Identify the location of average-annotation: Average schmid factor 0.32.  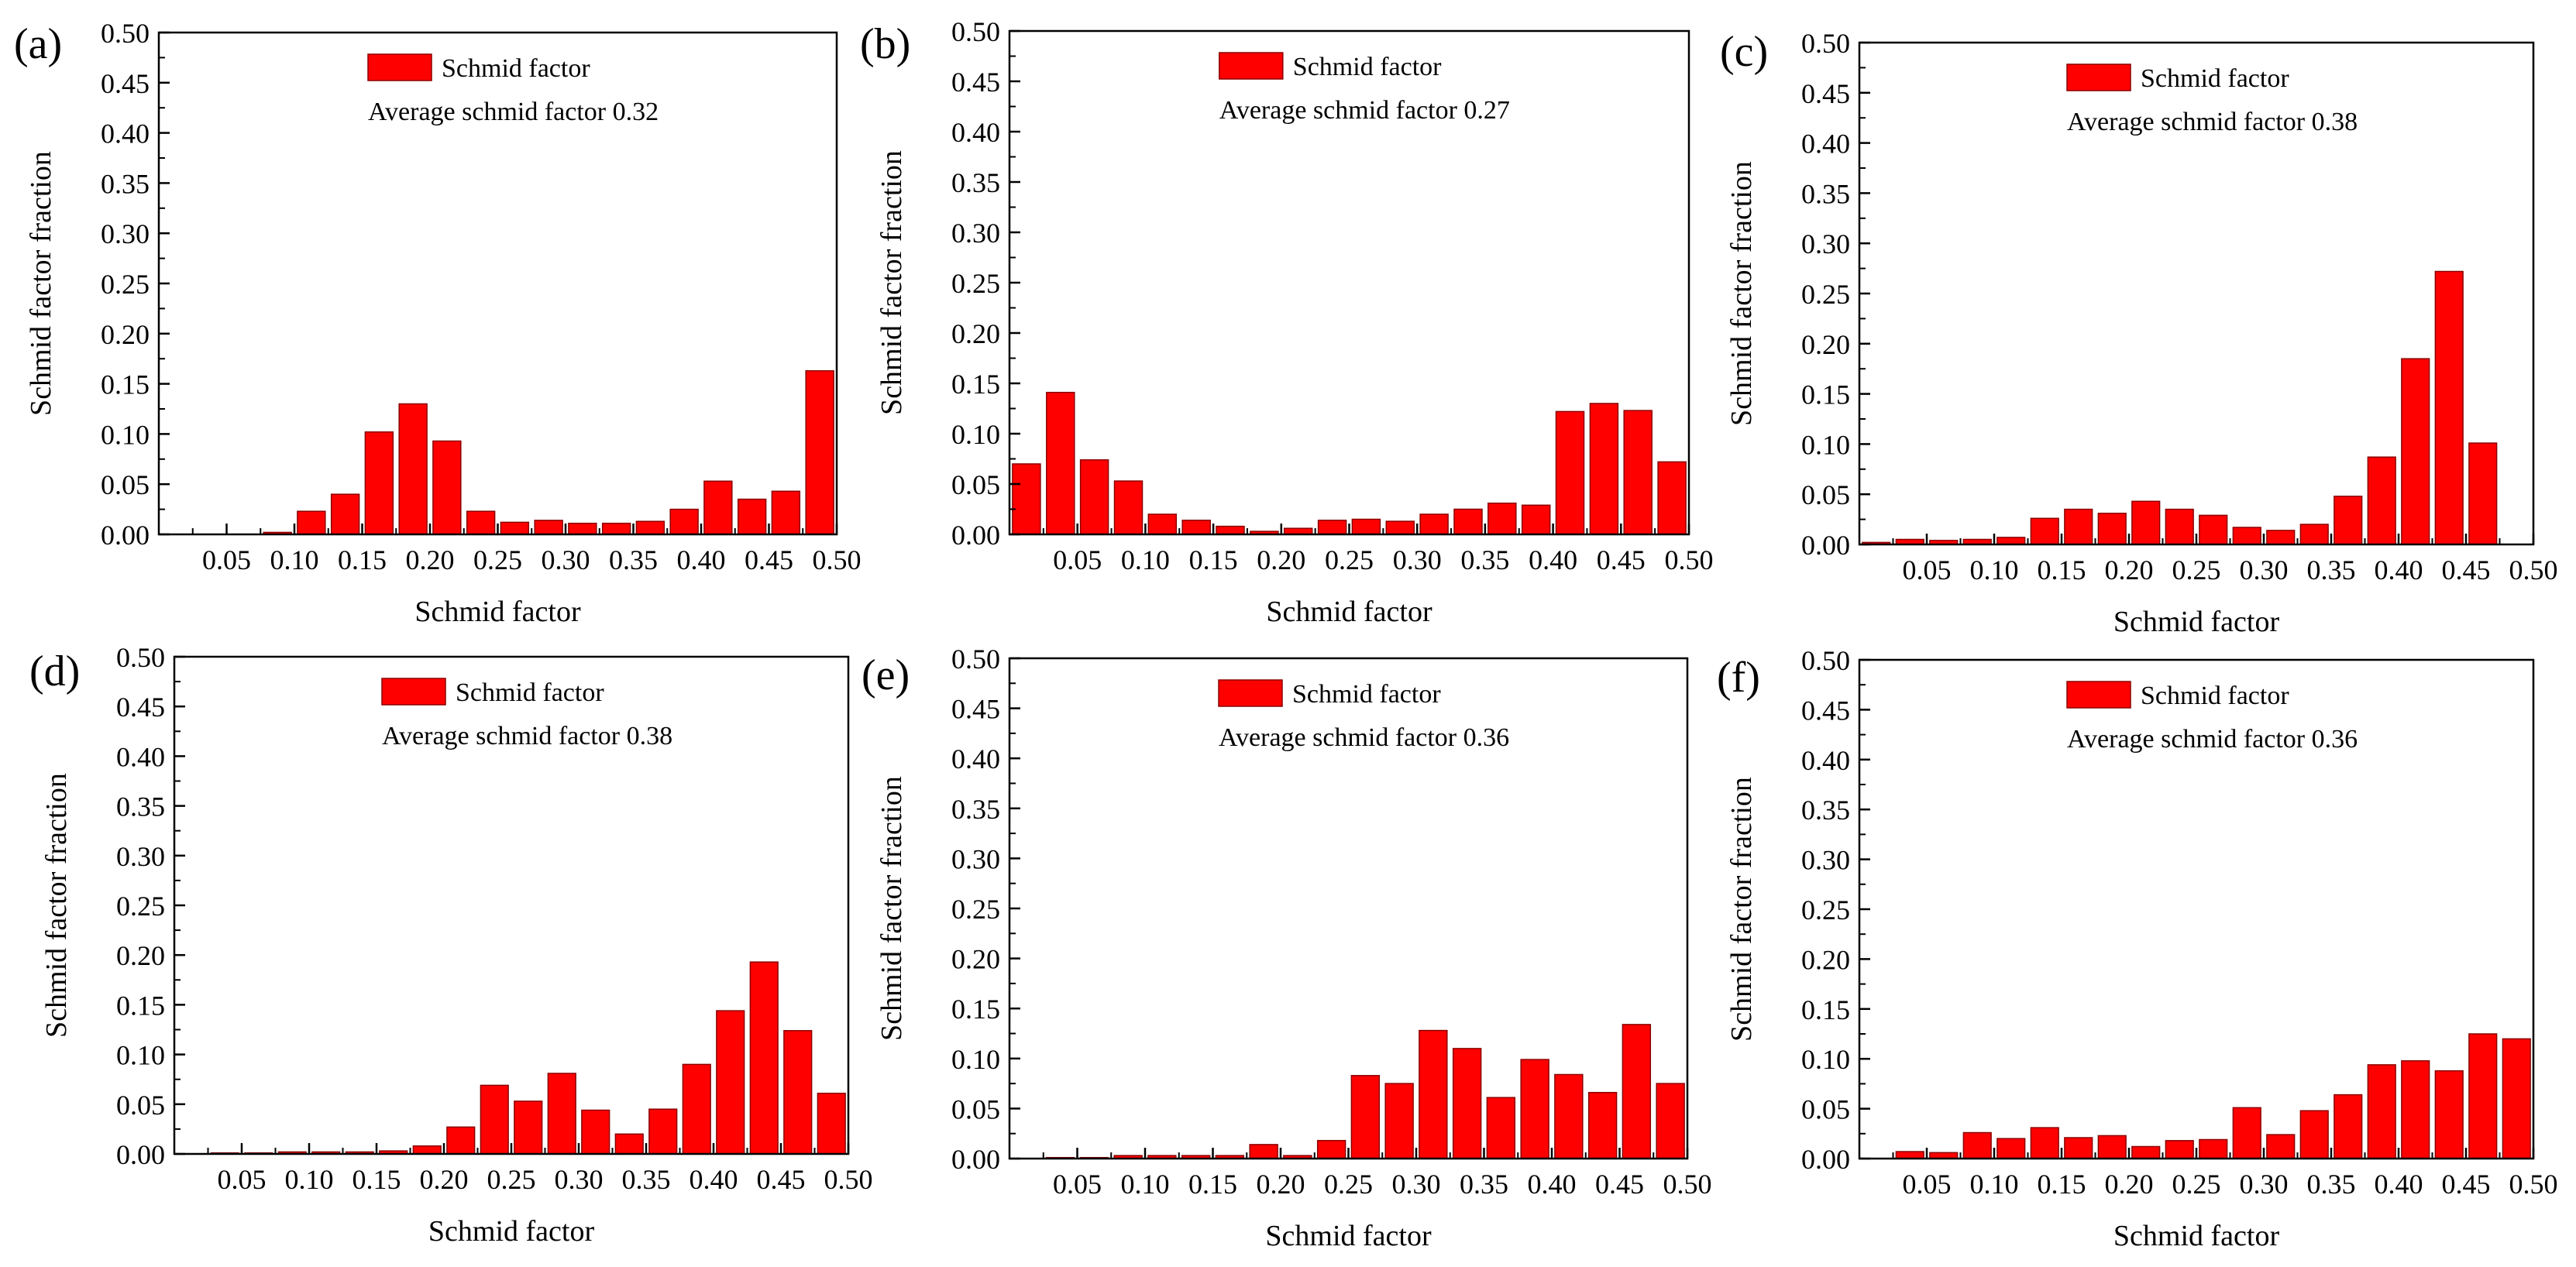
(513, 112).